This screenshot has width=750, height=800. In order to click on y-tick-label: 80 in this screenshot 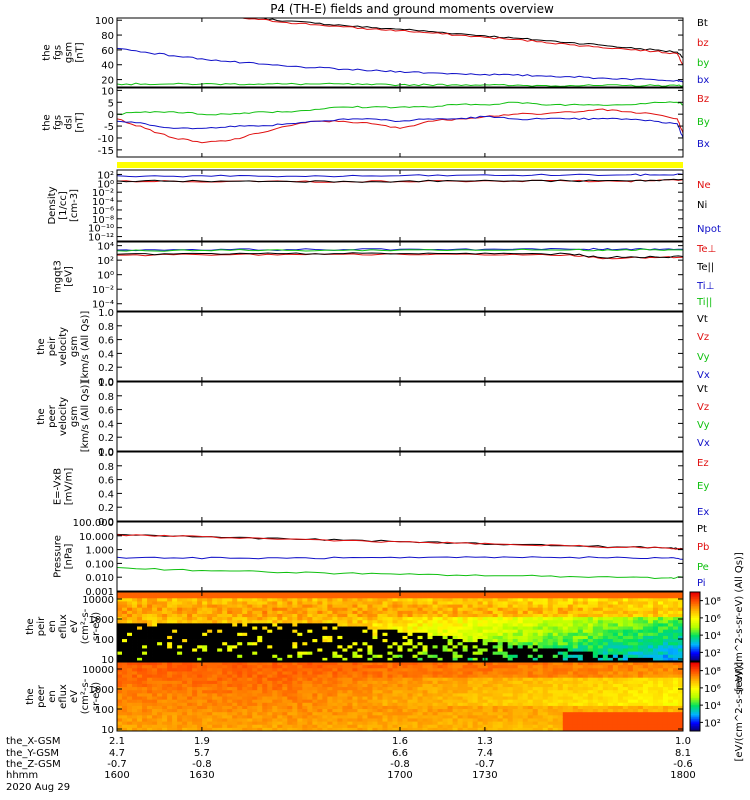, I will do `click(107, 36)`.